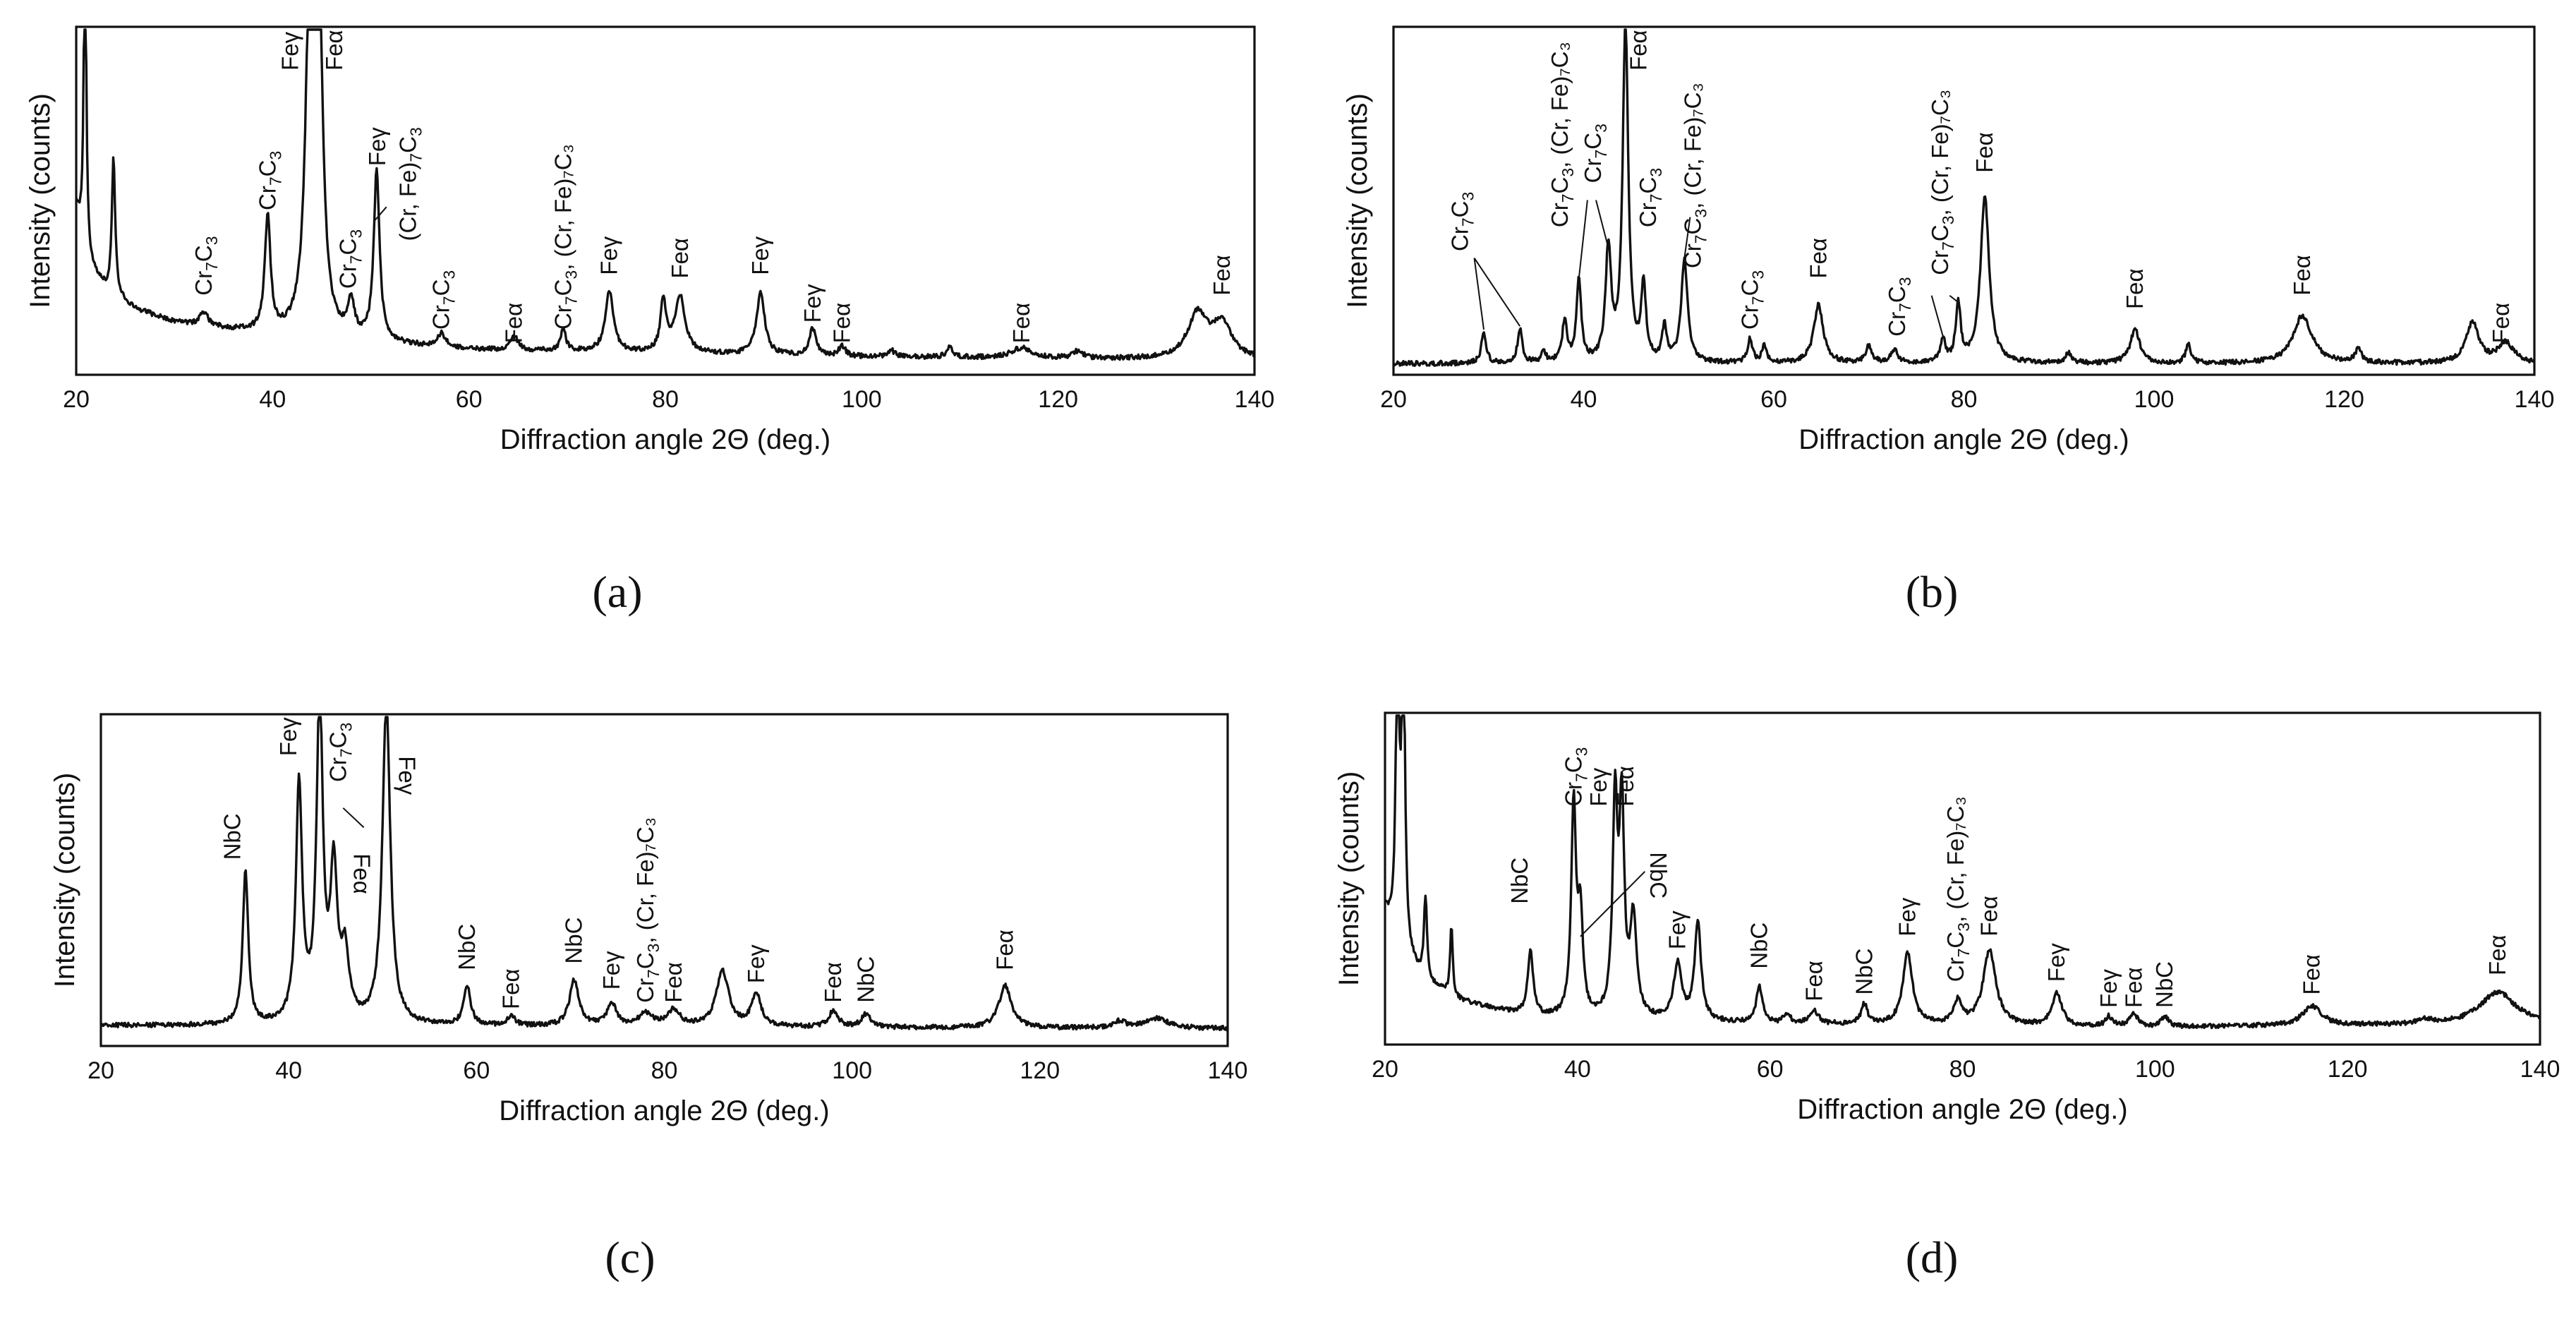 This screenshot has width=2576, height=1317. What do you see at coordinates (410, 184) in the screenshot?
I see `peak-label: (Cr, Fe)7C3` at bounding box center [410, 184].